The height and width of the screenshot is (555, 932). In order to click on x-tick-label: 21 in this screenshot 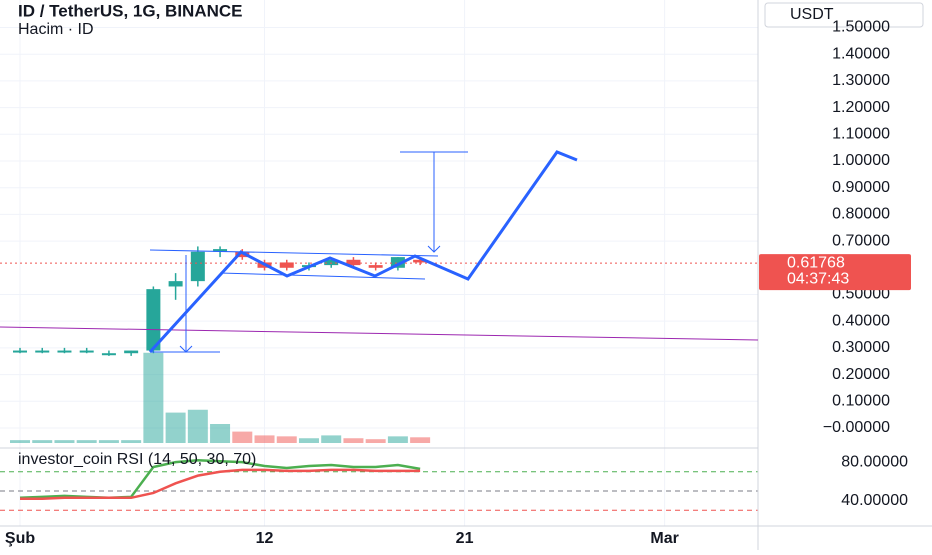, I will do `click(465, 538)`.